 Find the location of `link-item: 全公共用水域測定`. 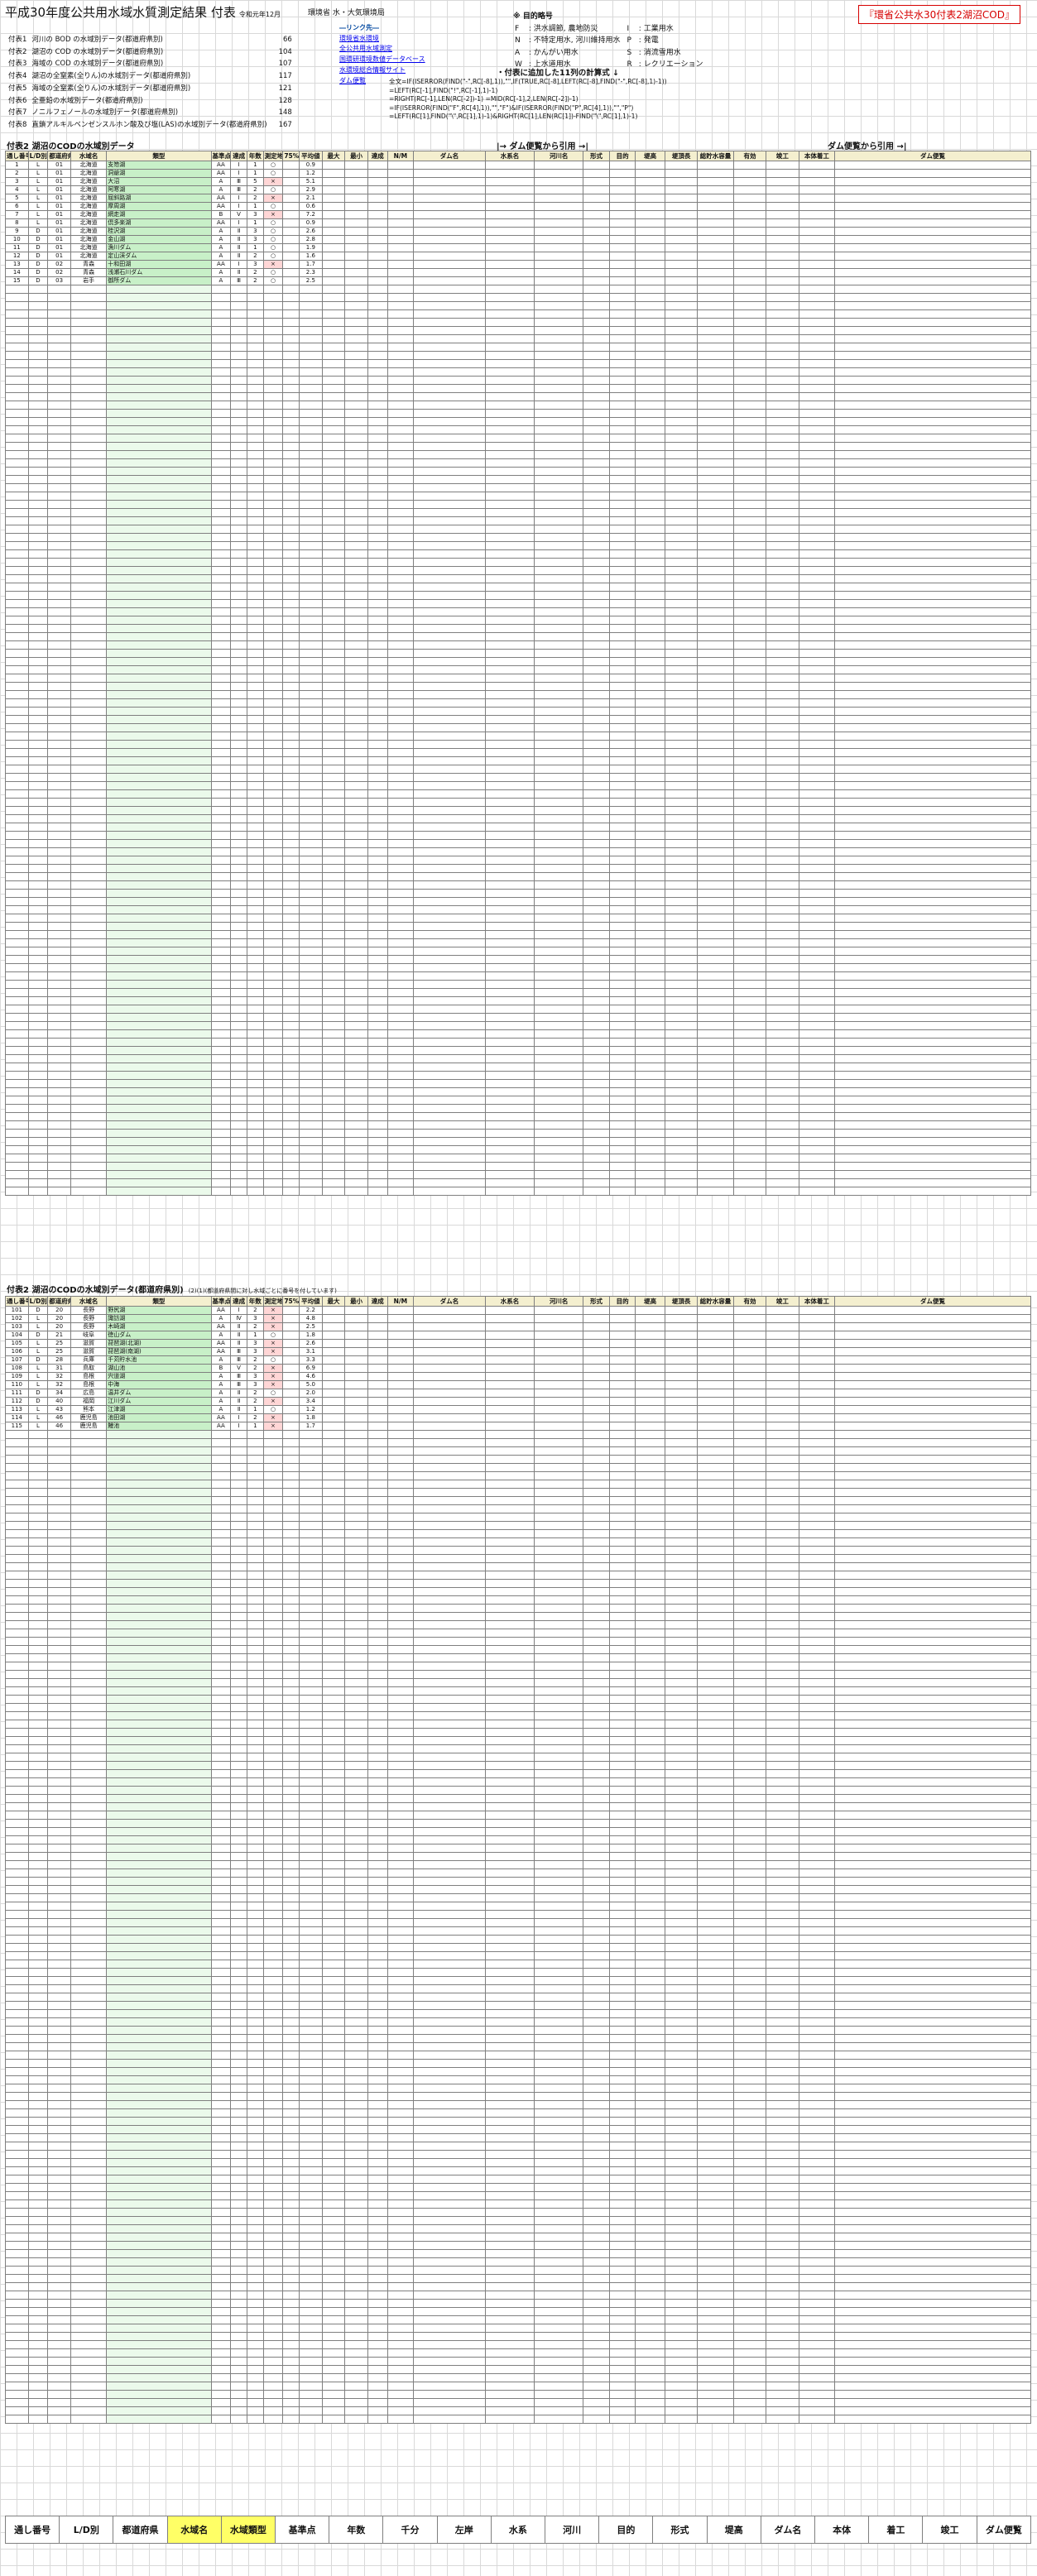

link-item: 全公共用水域測定 is located at coordinates (366, 49).